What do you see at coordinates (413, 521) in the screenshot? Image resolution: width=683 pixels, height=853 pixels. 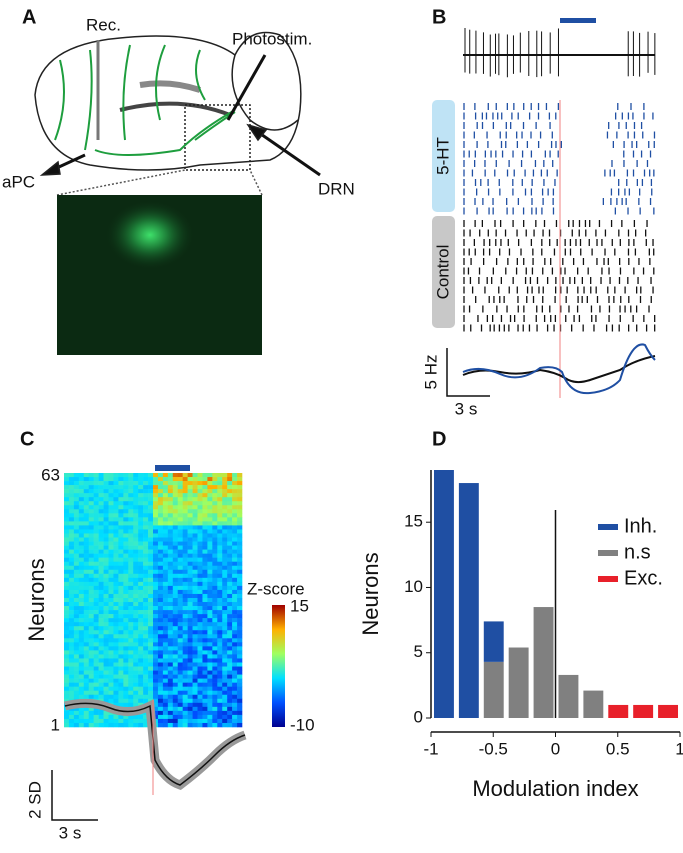 I see `y-tick-label: 15` at bounding box center [413, 521].